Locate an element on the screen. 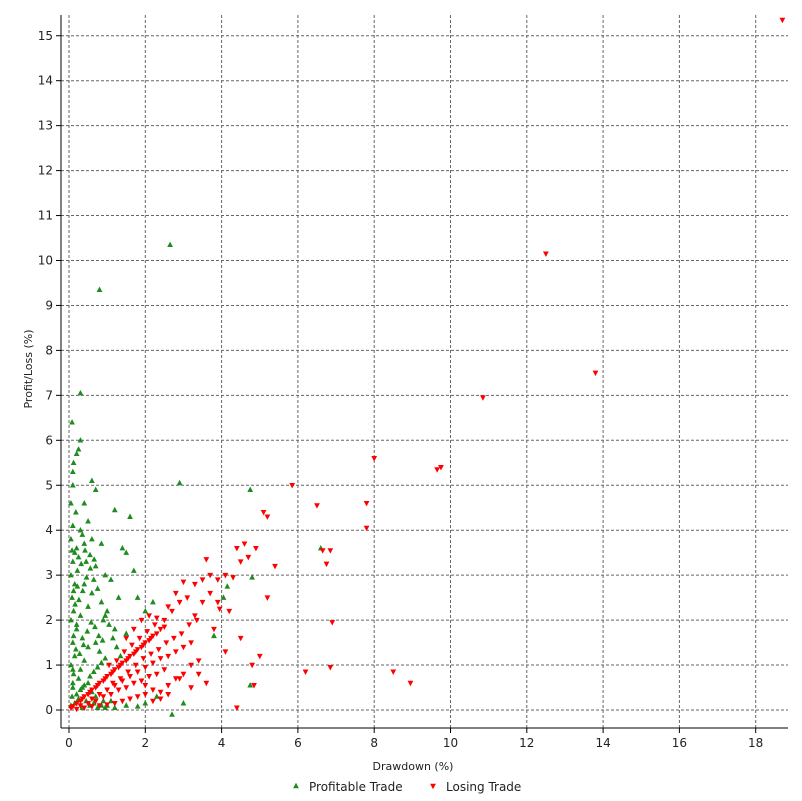 This screenshot has width=802, height=801. x-tick-label: 14 is located at coordinates (602, 743).